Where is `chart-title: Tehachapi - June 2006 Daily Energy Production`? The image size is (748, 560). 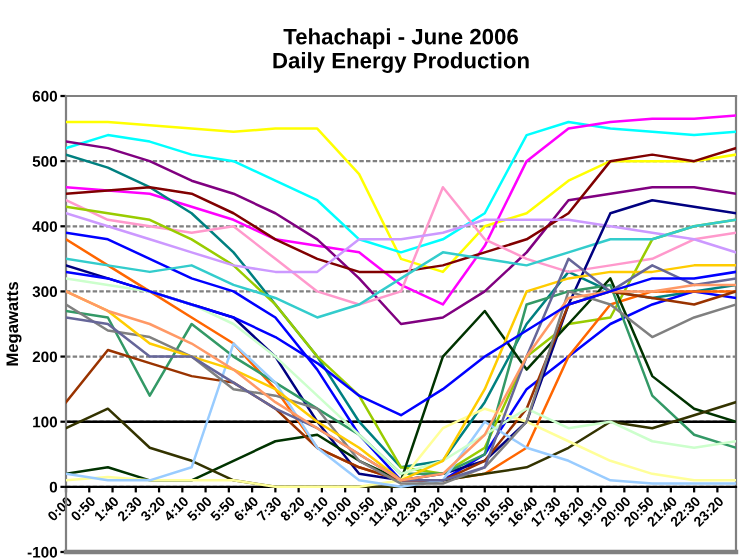 chart-title: Tehachapi - June 2006 Daily Energy Production is located at coordinates (401, 50).